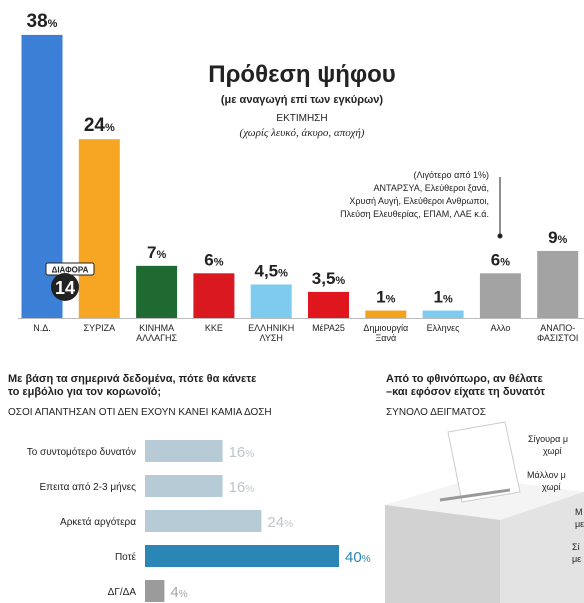  I want to click on chart-note: ΕΚΤΙΜΗΣΗ, so click(301, 118).